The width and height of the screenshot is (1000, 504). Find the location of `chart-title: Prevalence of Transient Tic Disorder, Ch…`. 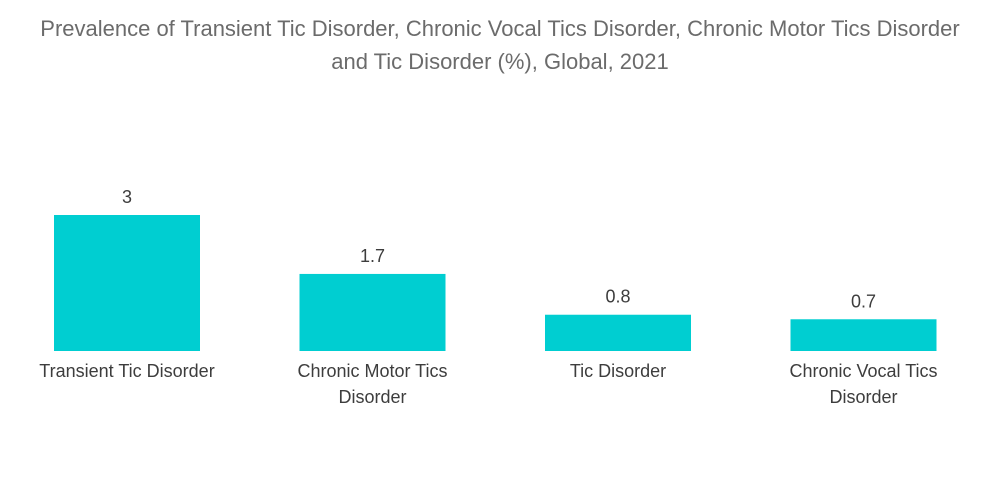

chart-title: Prevalence of Transient Tic Disorder, Ch… is located at coordinates (500, 45).